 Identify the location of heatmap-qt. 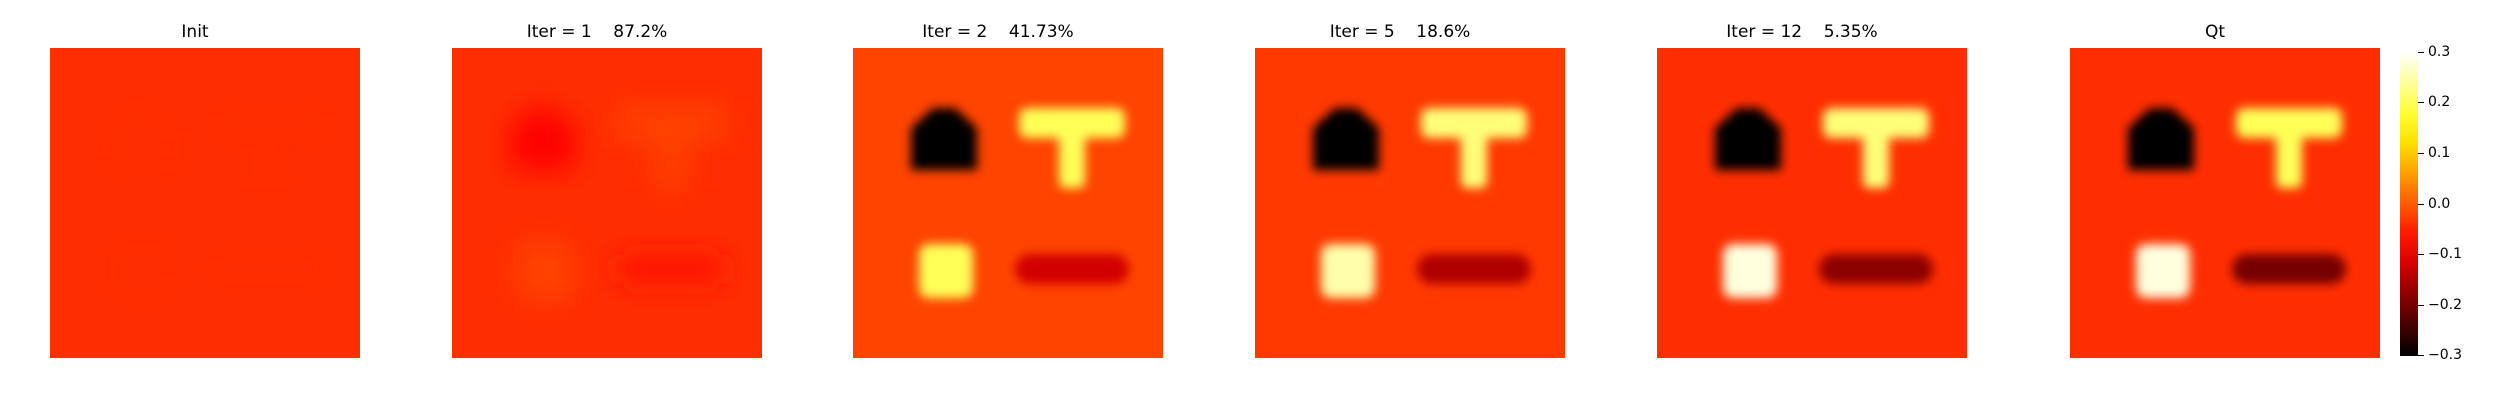
(2225, 203).